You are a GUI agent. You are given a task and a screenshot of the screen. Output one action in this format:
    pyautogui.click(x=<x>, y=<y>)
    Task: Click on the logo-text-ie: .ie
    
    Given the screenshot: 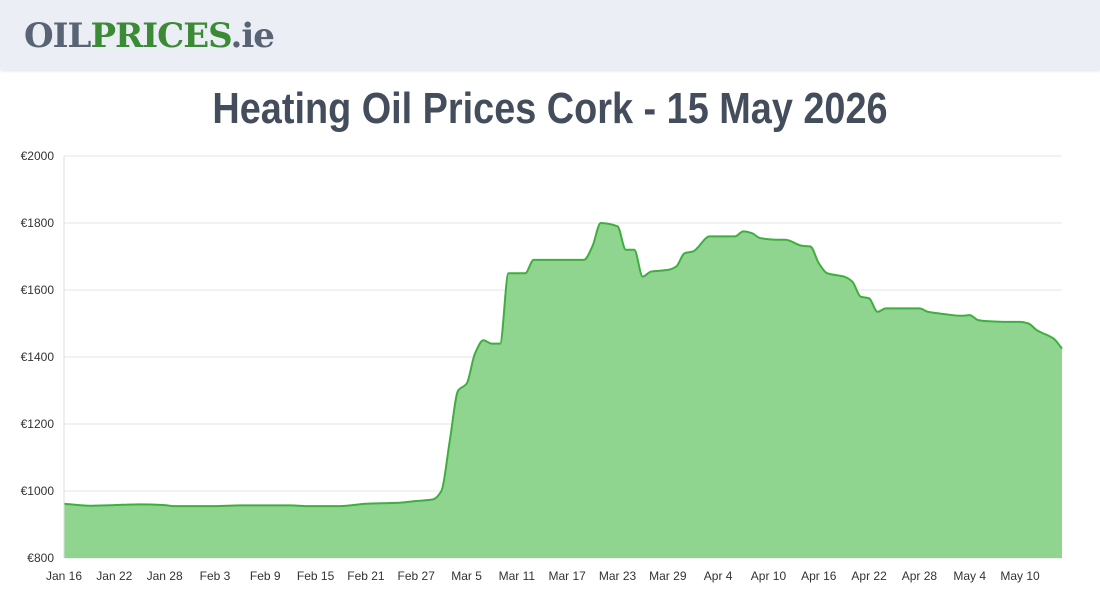 What is the action you would take?
    pyautogui.click(x=252, y=36)
    